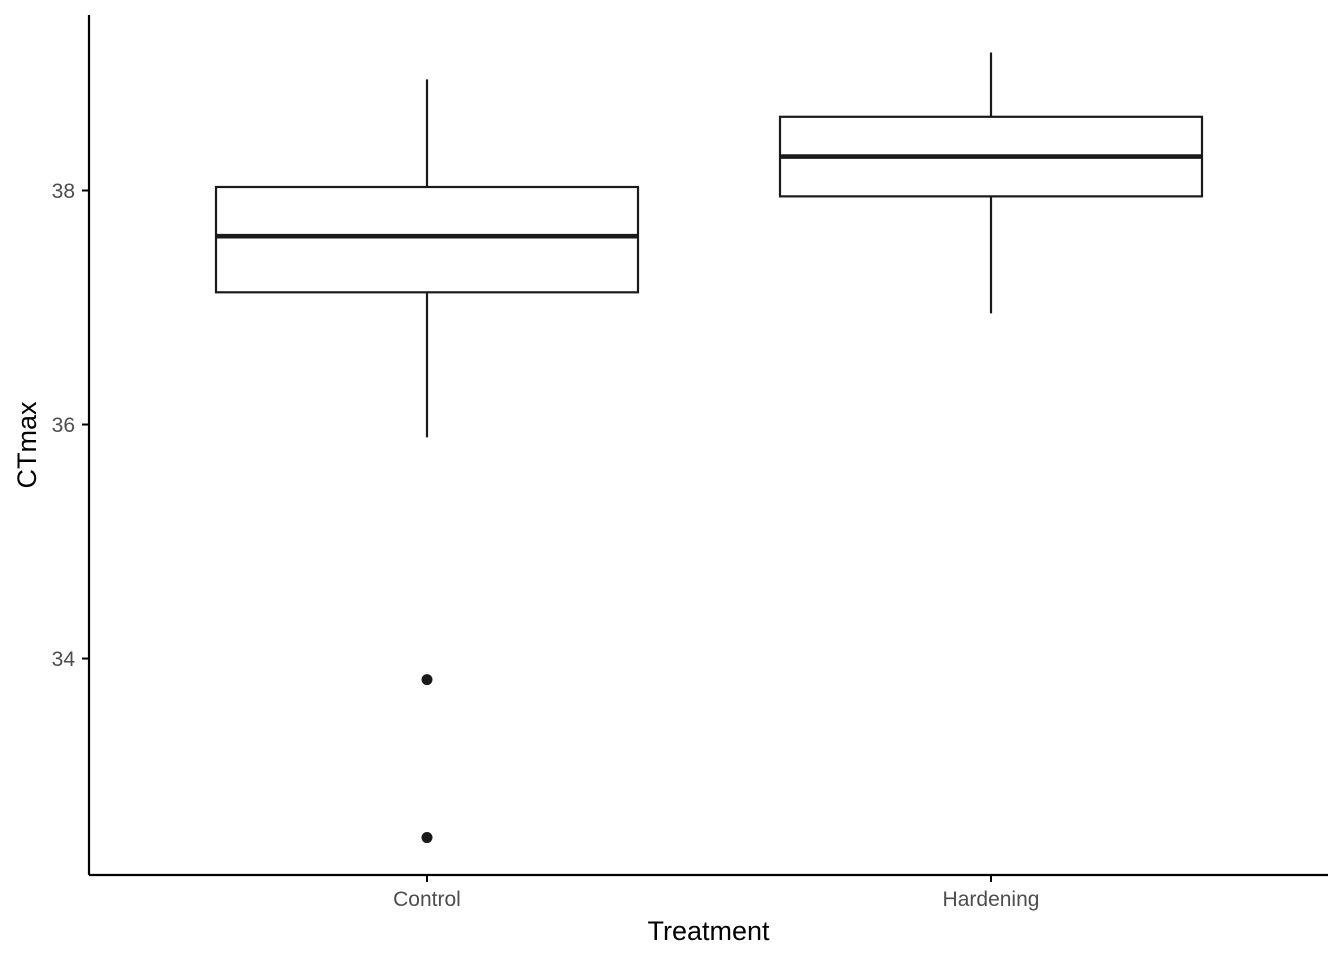 The height and width of the screenshot is (960, 1344). What do you see at coordinates (27, 444) in the screenshot?
I see `y-axis-title: CTmax` at bounding box center [27, 444].